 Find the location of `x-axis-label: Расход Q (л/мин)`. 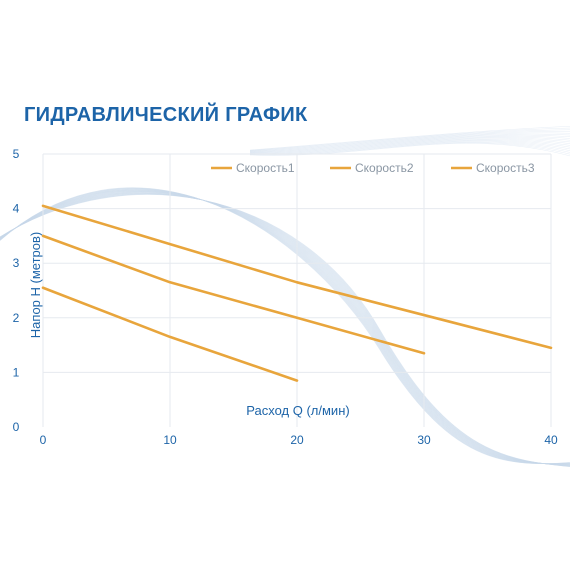

x-axis-label: Расход Q (л/мин) is located at coordinates (297, 410).